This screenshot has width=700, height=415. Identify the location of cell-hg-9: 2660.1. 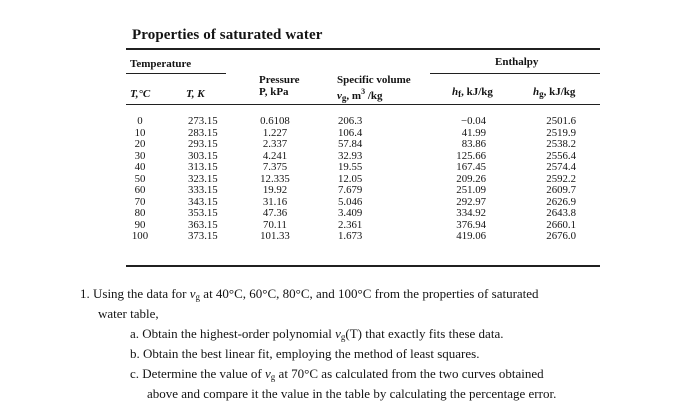
(561, 224).